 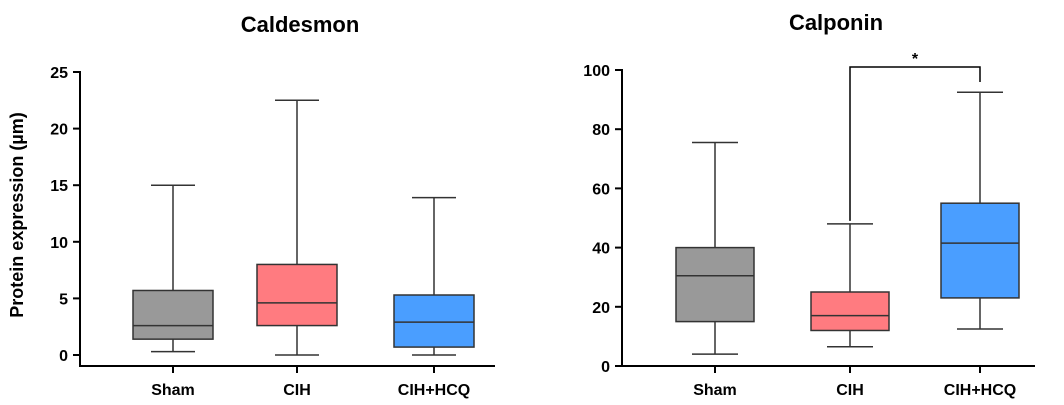 I want to click on y-tick-label: 5, so click(x=63, y=299).